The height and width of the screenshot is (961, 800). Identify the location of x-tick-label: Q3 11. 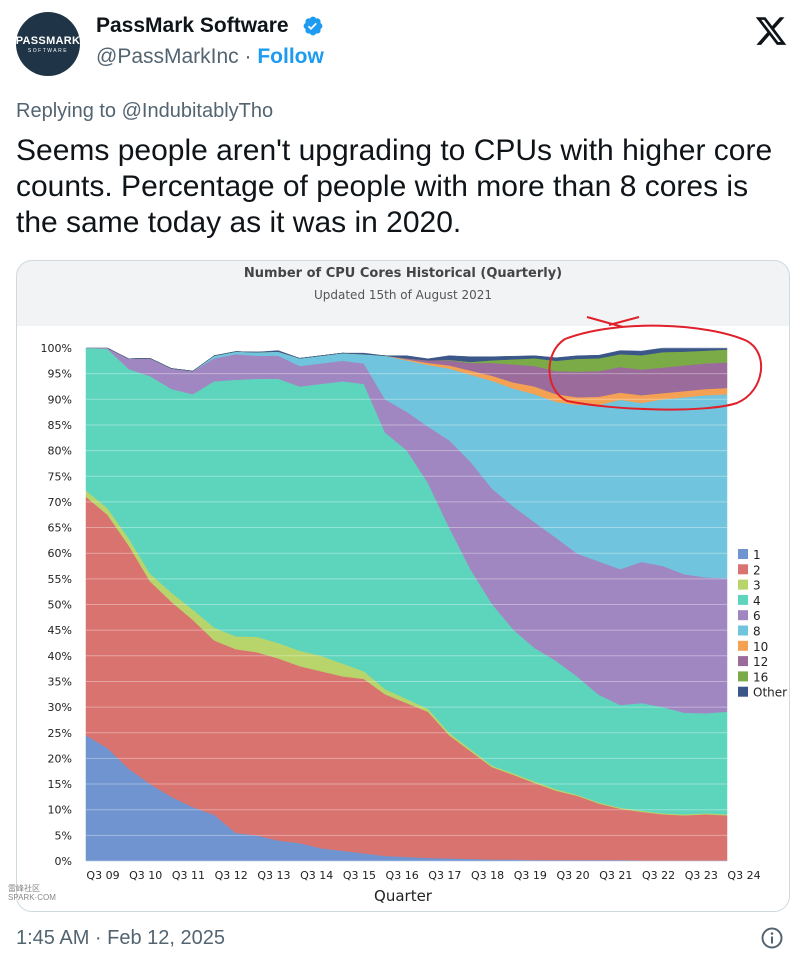
(188, 875).